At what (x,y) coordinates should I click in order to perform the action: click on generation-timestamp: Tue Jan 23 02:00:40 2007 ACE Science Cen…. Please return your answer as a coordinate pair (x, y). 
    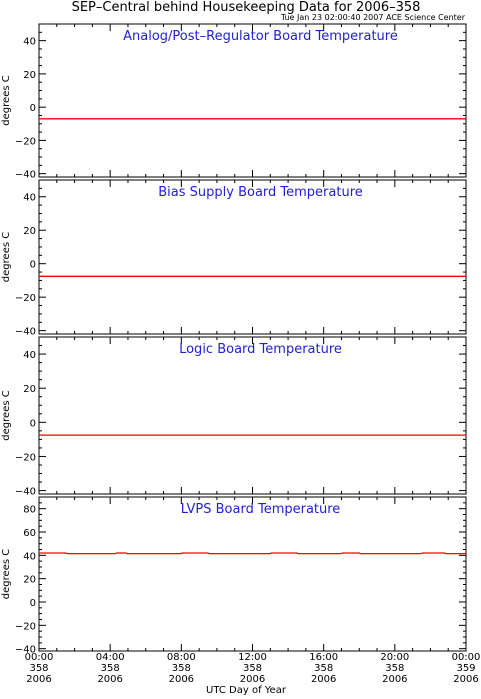
    Looking at the image, I should click on (373, 17).